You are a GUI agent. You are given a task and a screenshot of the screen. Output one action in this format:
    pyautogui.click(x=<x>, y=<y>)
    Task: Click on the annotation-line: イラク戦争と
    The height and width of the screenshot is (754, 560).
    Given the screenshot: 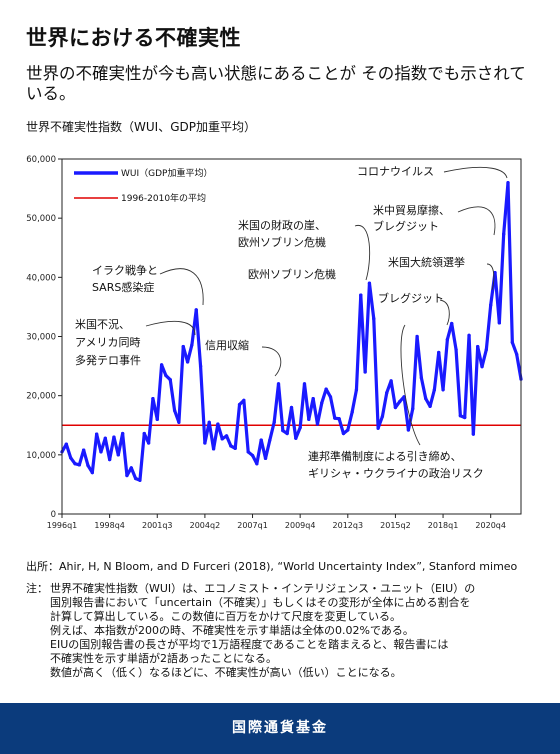 What is the action you would take?
    pyautogui.click(x=125, y=270)
    